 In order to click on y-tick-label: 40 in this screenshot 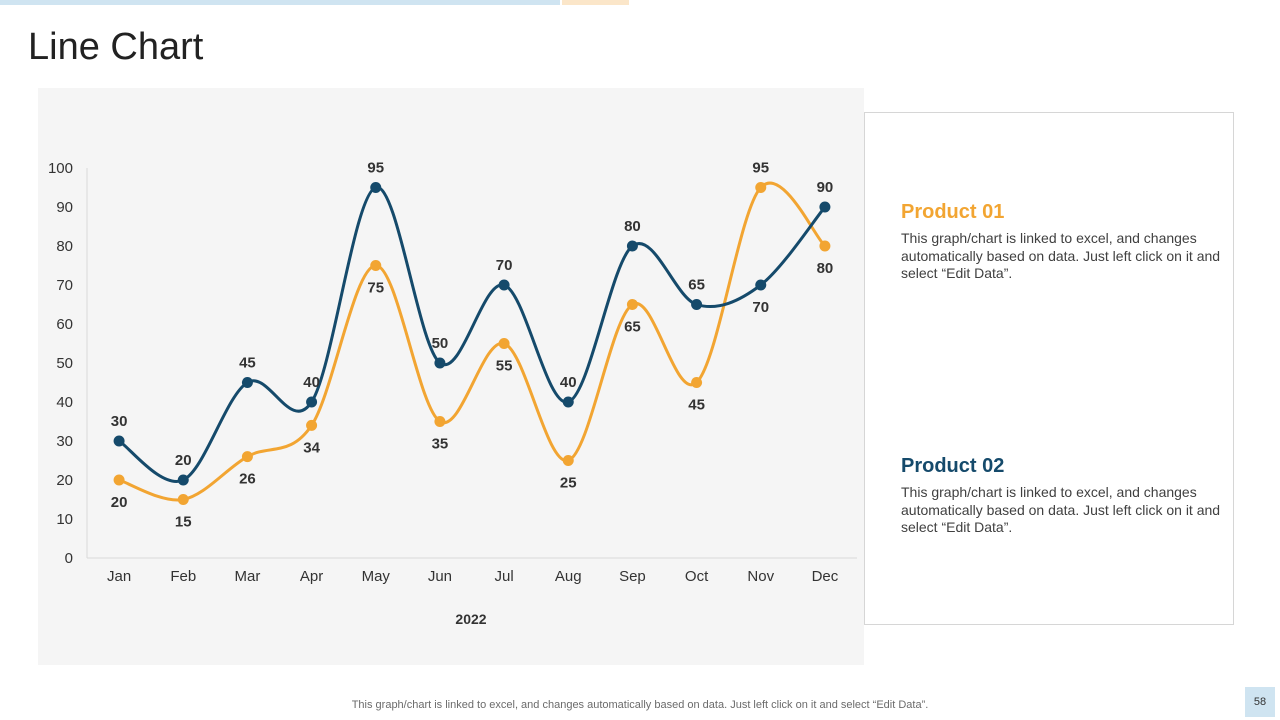, I will do `click(64, 402)`.